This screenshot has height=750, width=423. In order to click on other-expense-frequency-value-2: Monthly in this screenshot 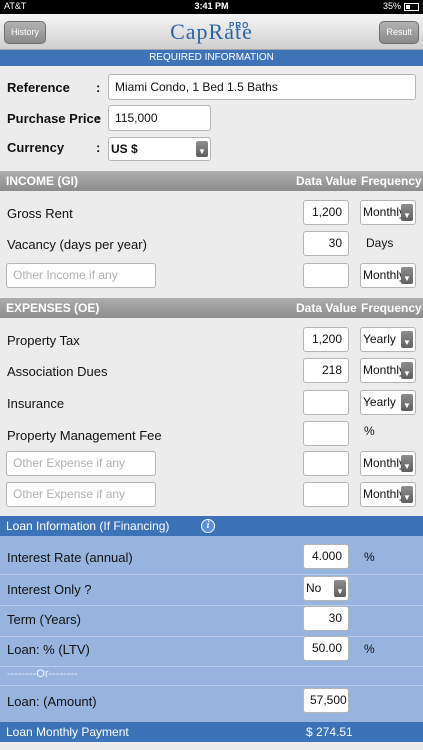, I will do `click(384, 494)`.